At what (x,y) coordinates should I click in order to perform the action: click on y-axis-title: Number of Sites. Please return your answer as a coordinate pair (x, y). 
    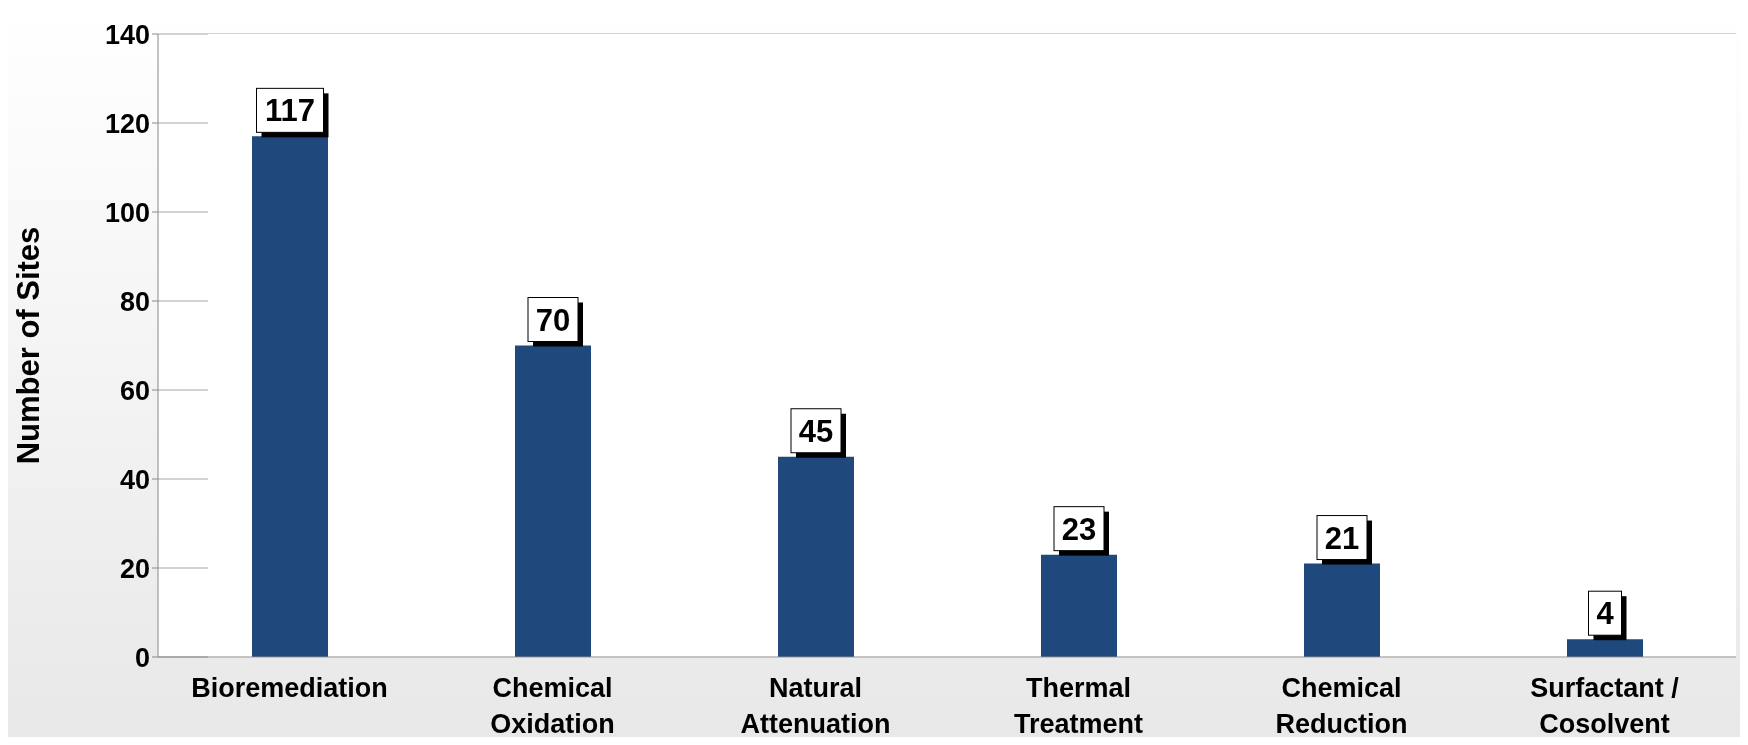
    Looking at the image, I should click on (29, 345).